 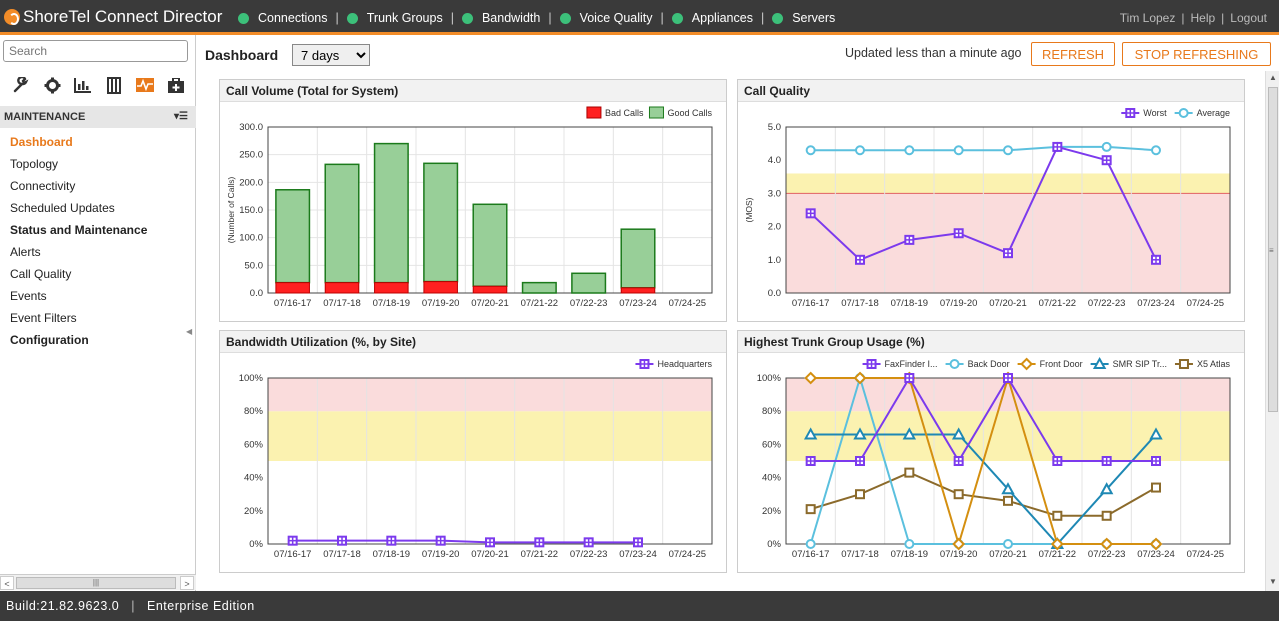 I want to click on y-axis-label: (Number of Calls), so click(x=231, y=210).